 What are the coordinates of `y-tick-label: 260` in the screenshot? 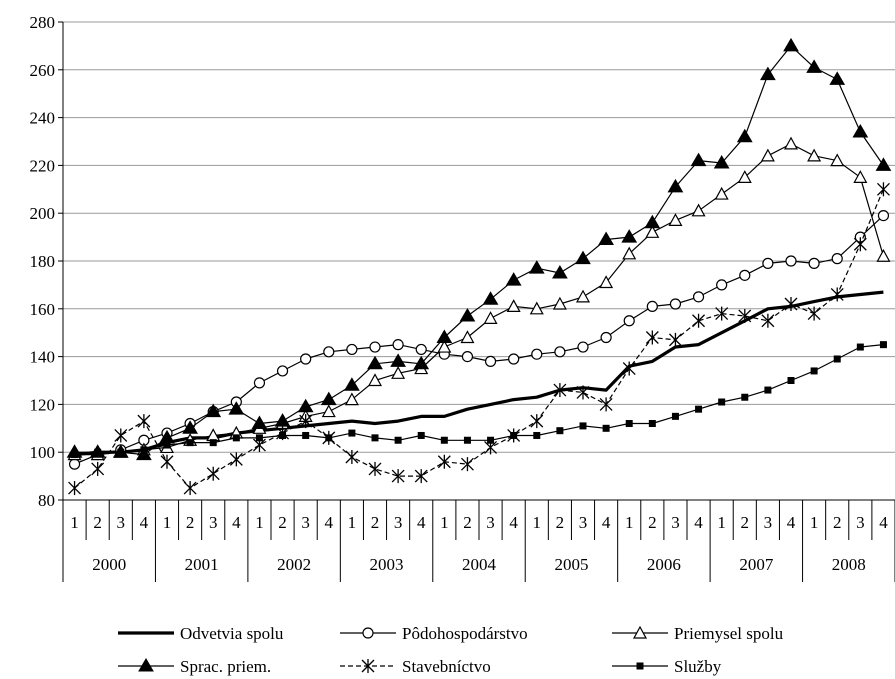 It's located at (43, 70).